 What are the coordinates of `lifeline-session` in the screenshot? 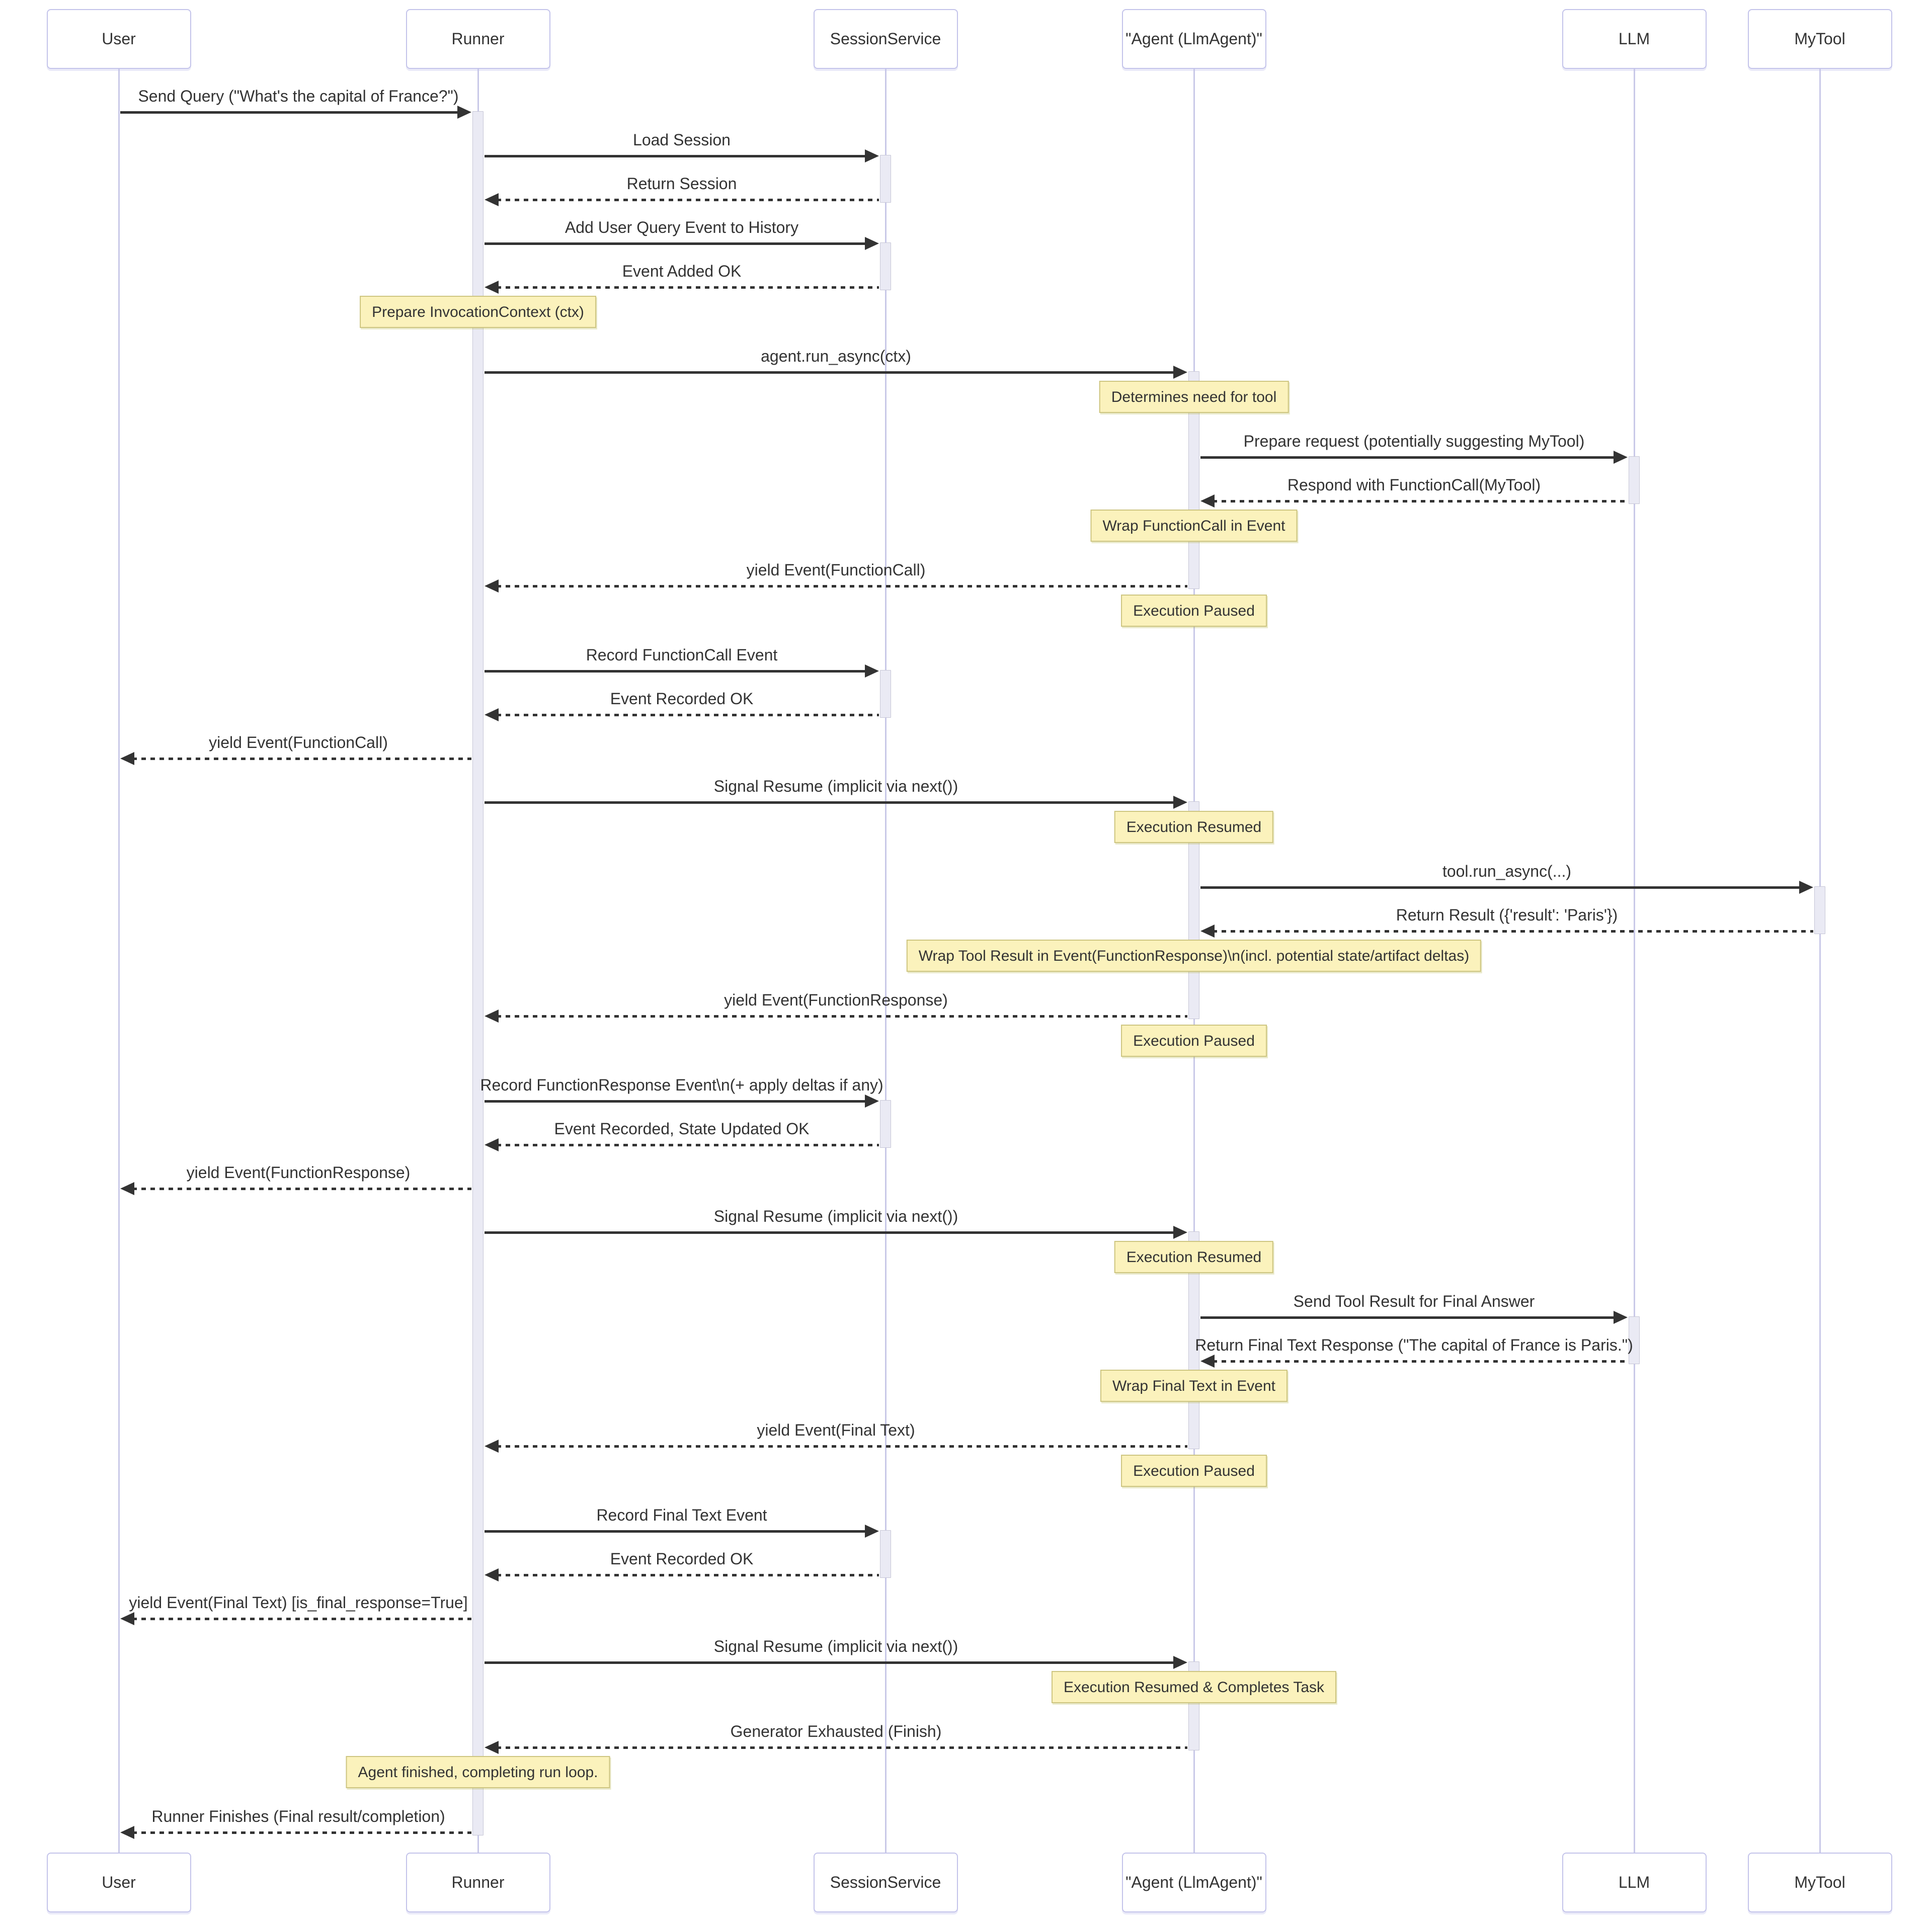 It's located at (886, 961).